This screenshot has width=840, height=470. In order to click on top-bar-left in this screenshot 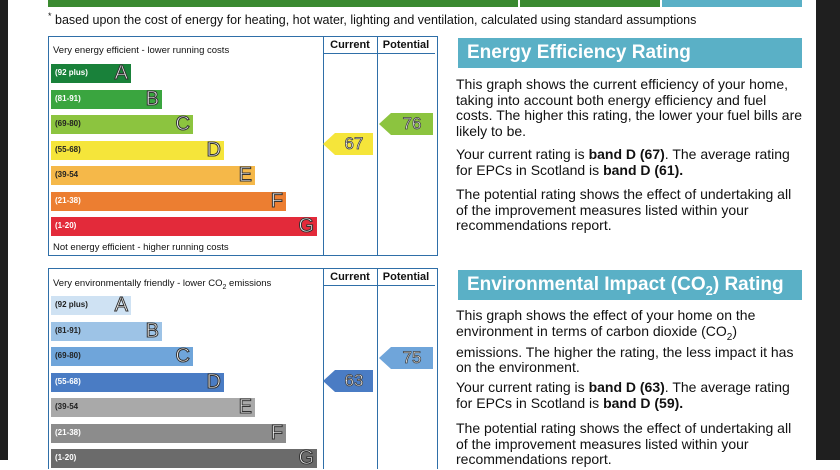, I will do `click(283, 3)`.